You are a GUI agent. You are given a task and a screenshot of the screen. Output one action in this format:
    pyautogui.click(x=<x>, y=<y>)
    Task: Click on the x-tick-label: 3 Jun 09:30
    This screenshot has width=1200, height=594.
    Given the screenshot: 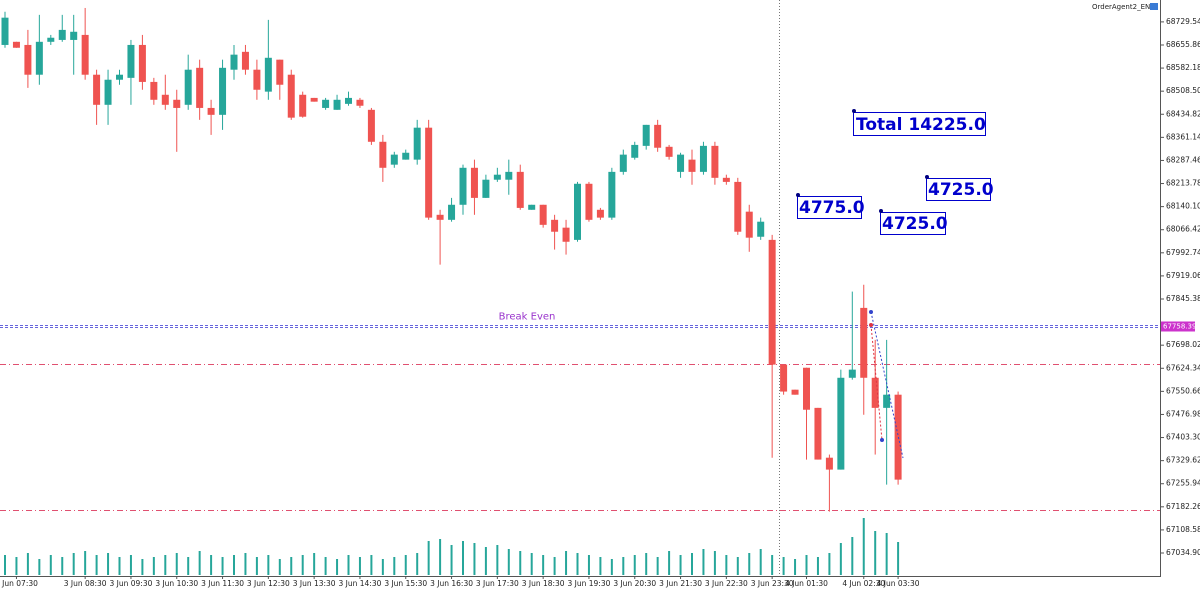 What is the action you would take?
    pyautogui.click(x=131, y=583)
    